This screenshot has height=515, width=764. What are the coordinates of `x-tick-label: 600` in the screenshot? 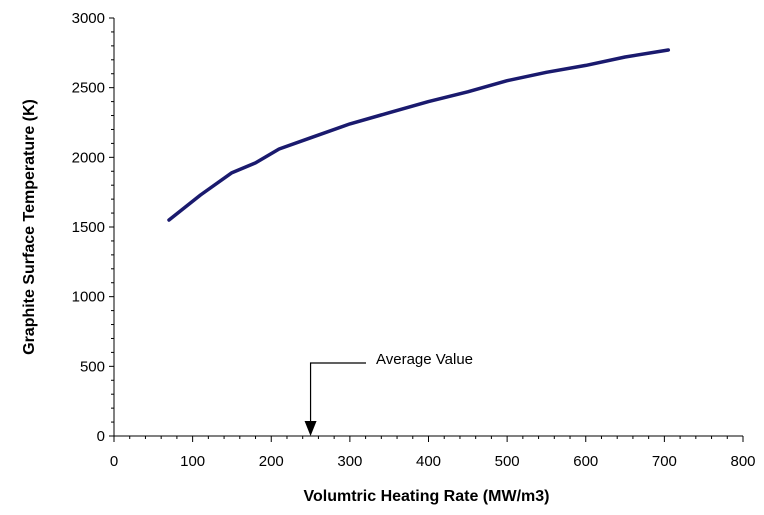 It's located at (585, 461).